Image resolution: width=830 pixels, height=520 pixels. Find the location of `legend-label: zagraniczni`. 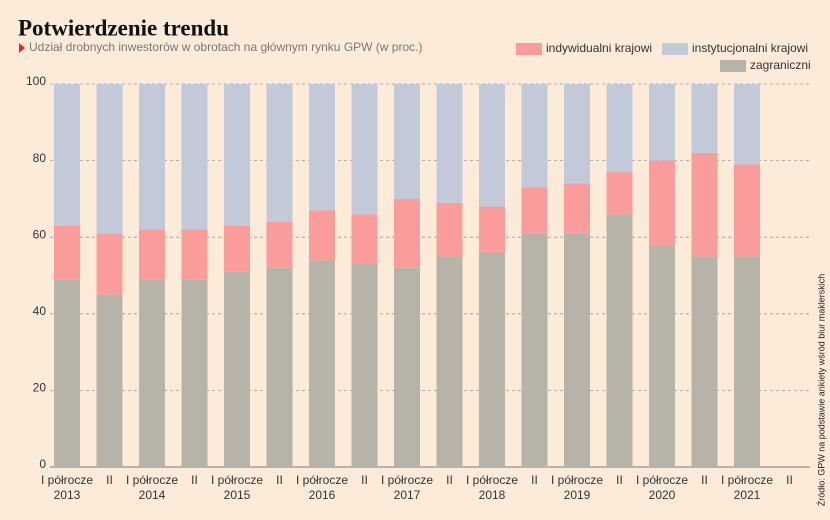

legend-label: zagraniczni is located at coordinates (780, 65).